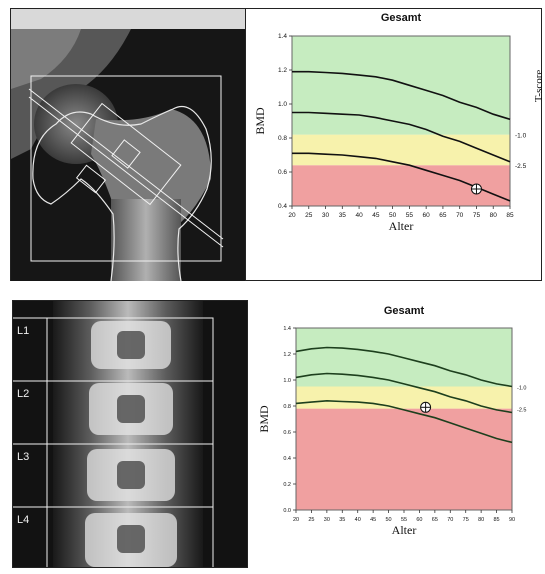  I want to click on y2-axis-label: T-score, so click(537, 86).